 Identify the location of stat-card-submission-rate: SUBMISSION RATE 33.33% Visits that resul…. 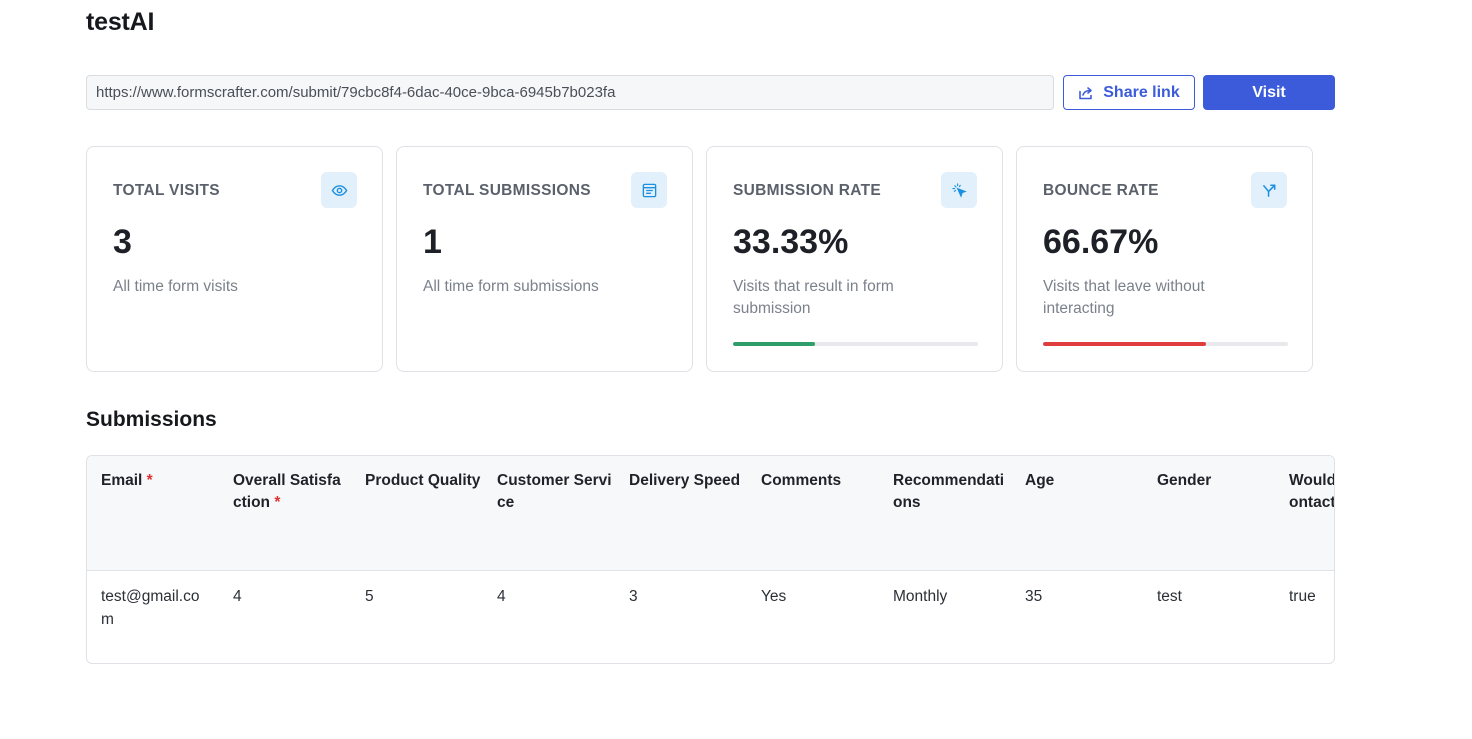
(854, 259).